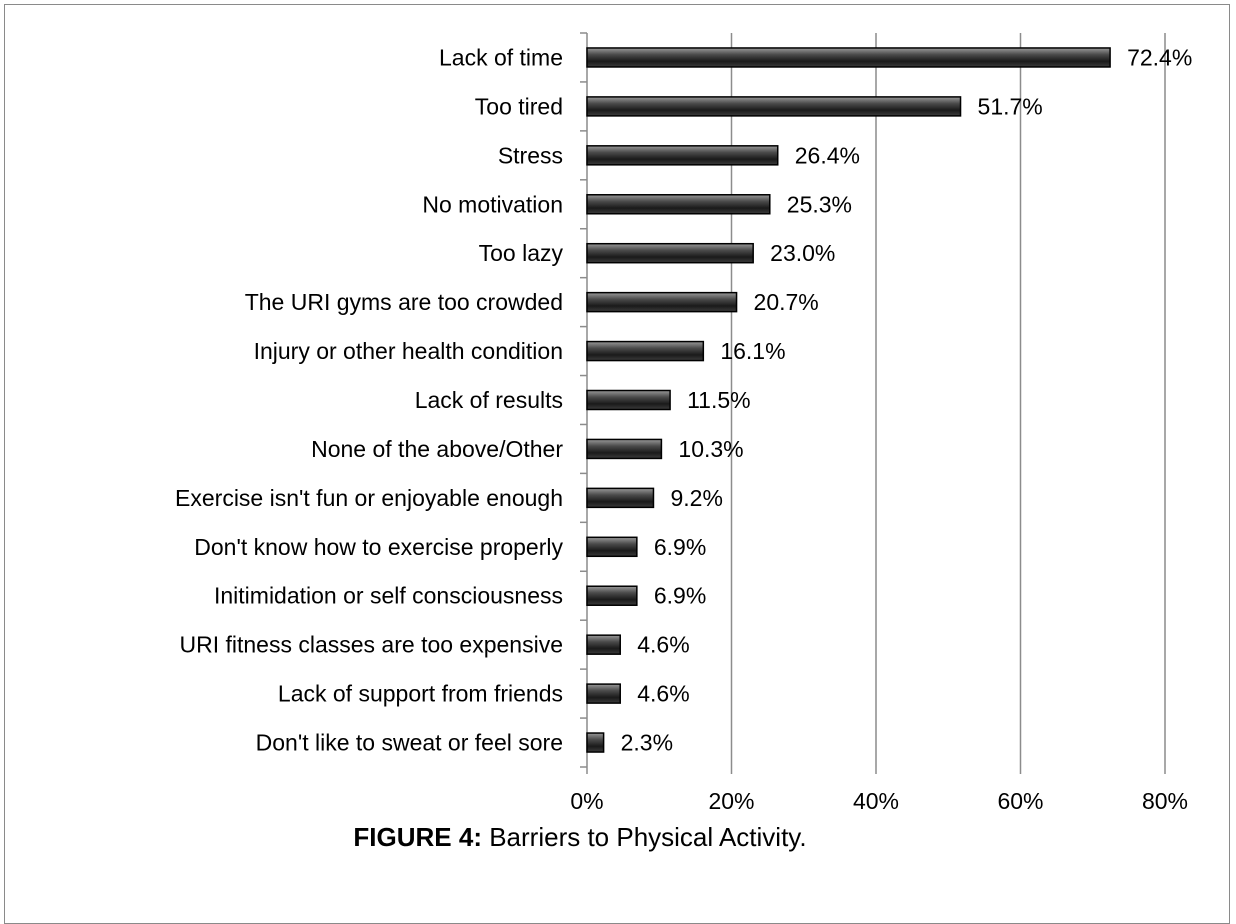  I want to click on value-label: 51.7%, so click(1010, 106).